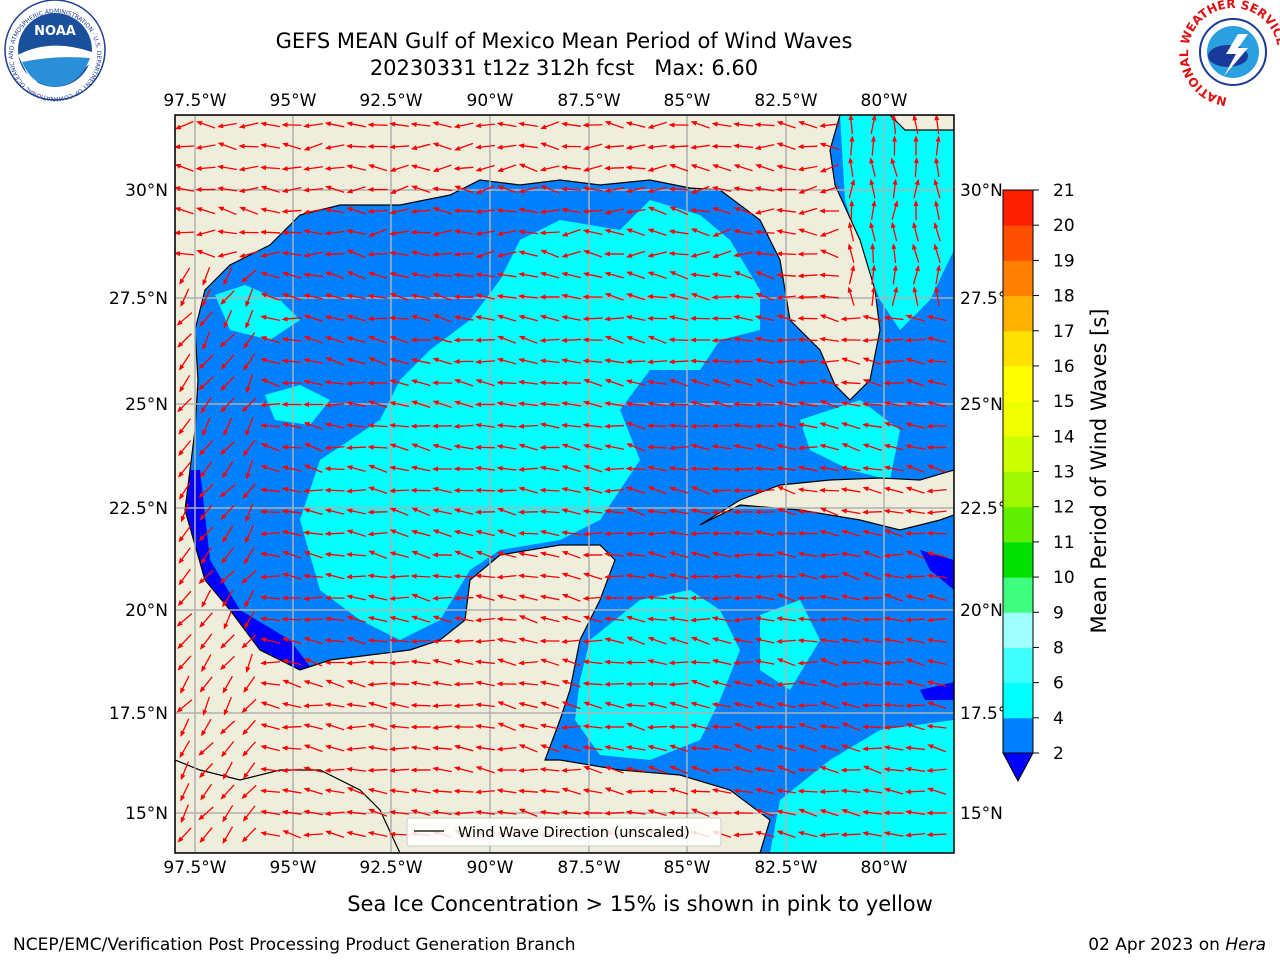  I want to click on lon-label-bottom: 92.5°W, so click(390, 868).